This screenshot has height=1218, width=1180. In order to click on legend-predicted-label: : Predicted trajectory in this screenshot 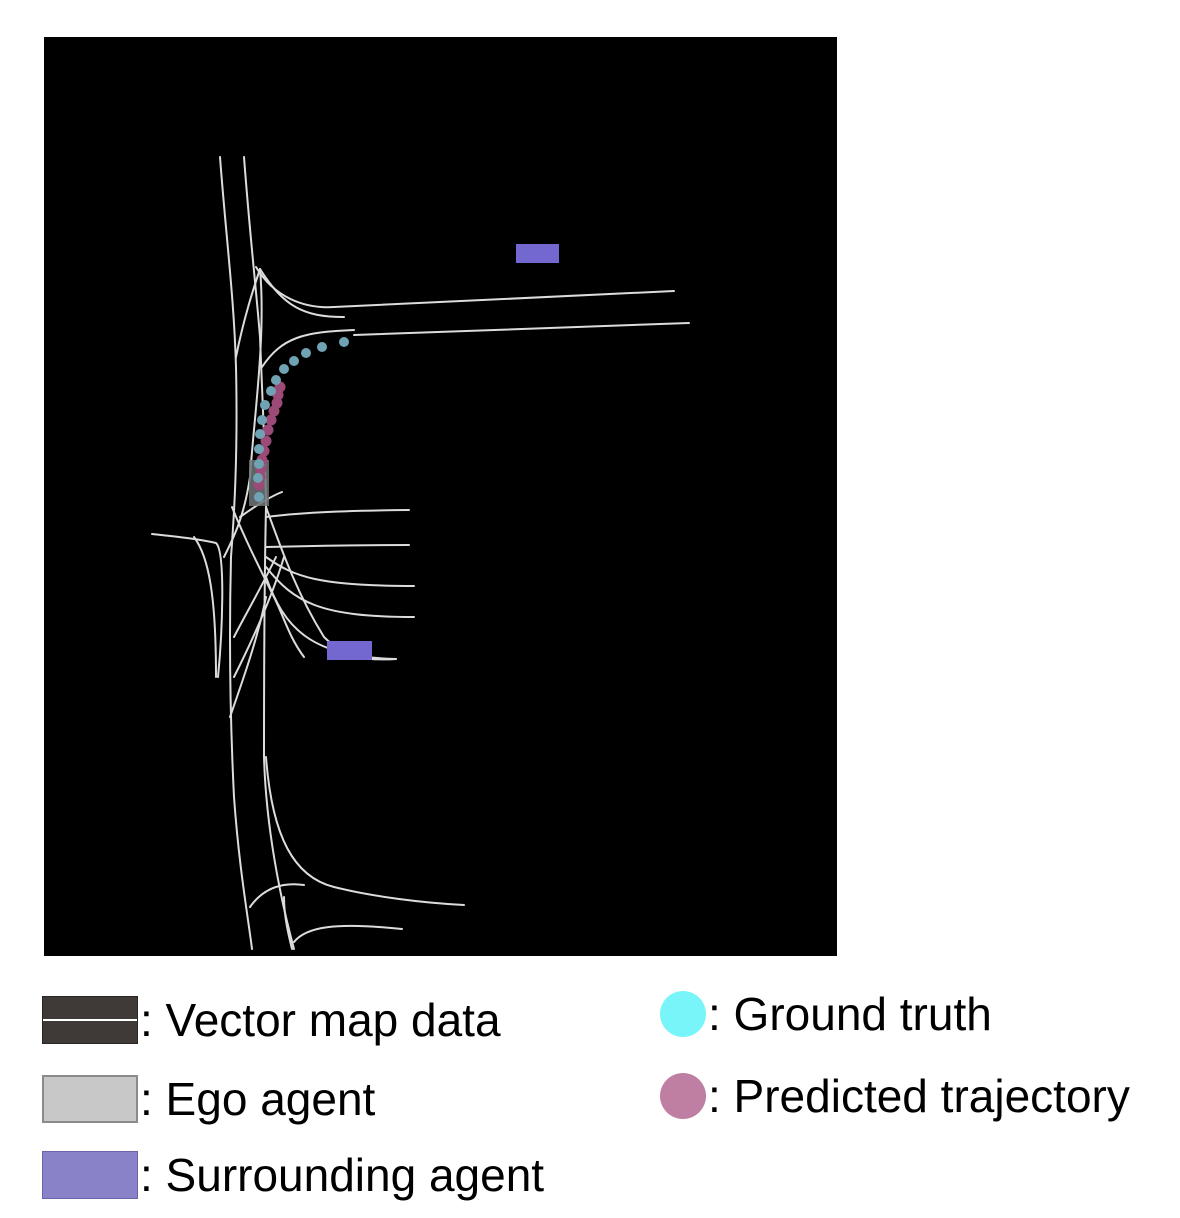, I will do `click(919, 1096)`.